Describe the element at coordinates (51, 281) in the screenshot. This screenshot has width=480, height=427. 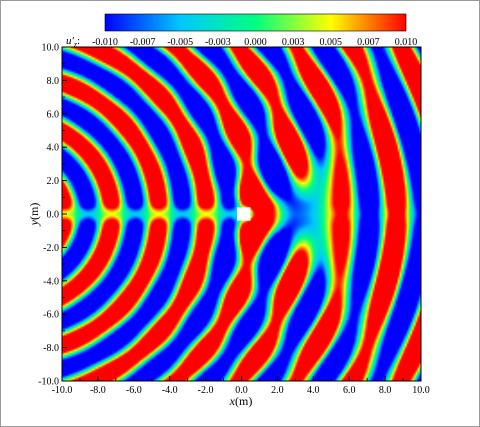
I see `y-tick-label: -4.0` at that location.